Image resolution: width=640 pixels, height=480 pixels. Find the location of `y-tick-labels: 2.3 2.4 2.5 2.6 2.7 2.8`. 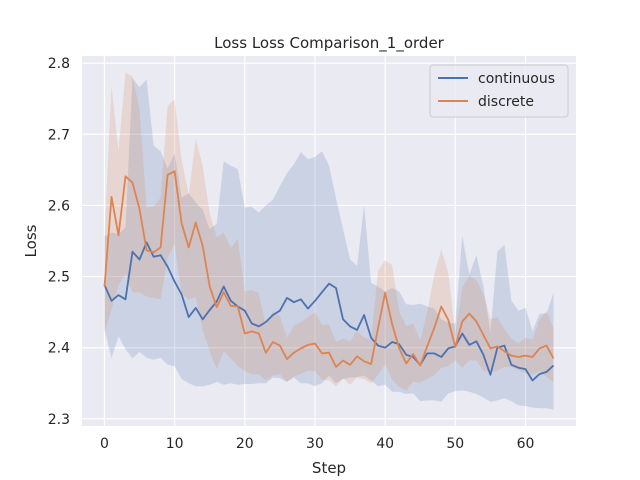

y-tick-labels: 2.3 2.4 2.5 2.6 2.7 2.8 is located at coordinates (59, 242).